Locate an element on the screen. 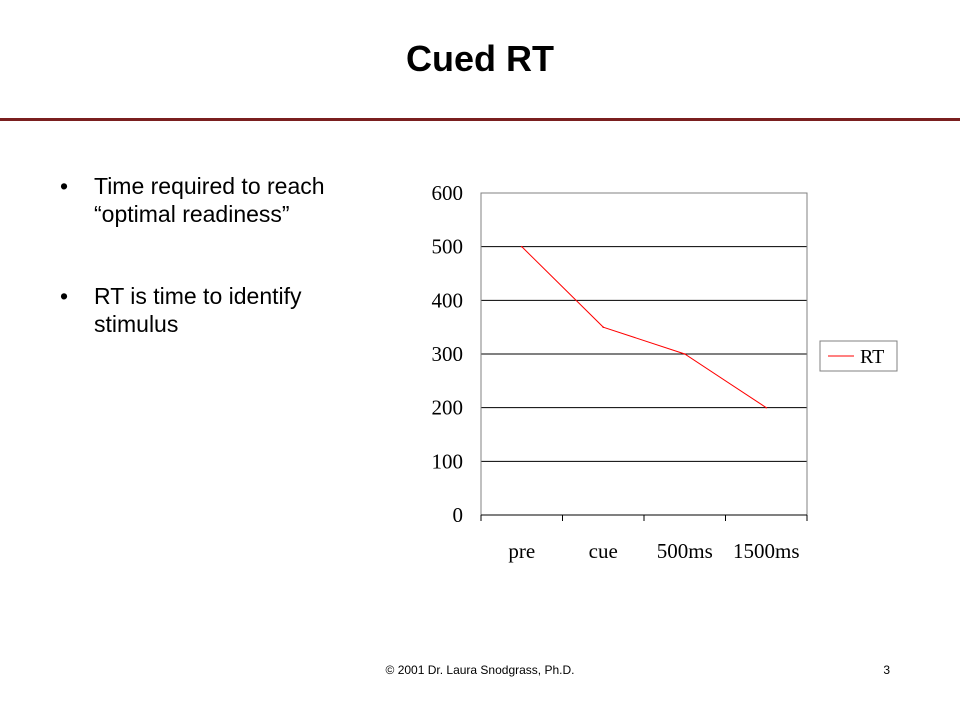 The height and width of the screenshot is (720, 960). series-line-rt is located at coordinates (644, 327).